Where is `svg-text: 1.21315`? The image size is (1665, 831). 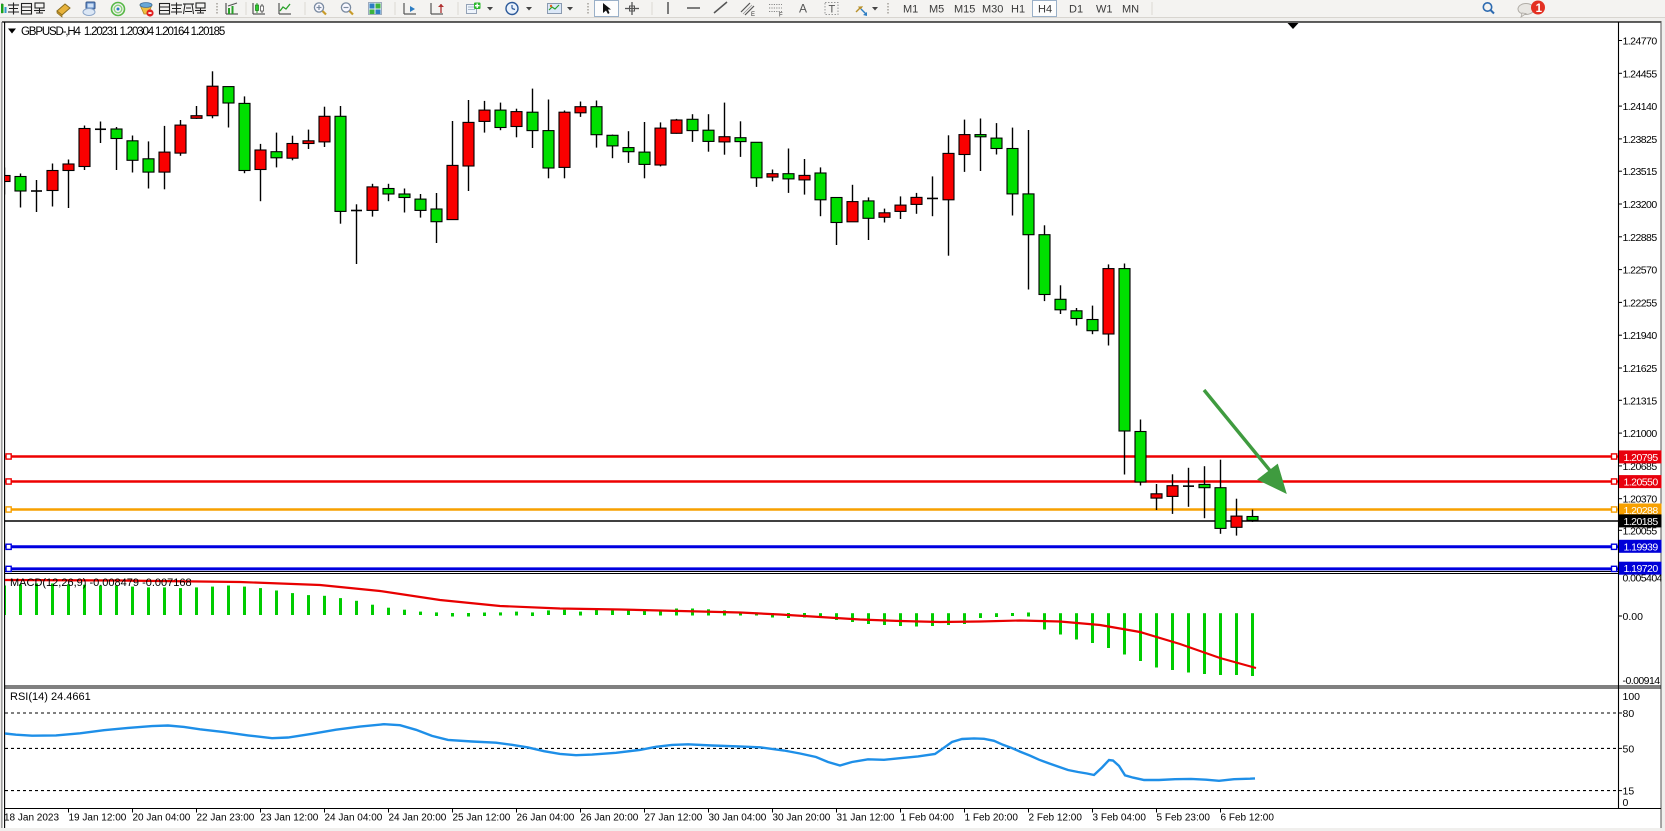 svg-text: 1.21315 is located at coordinates (1640, 401).